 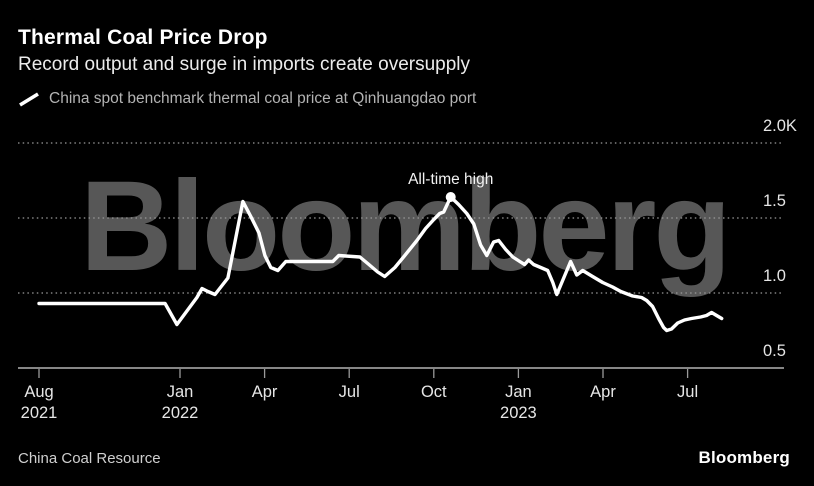 What do you see at coordinates (774, 276) in the screenshot?
I see `y-axis-label: 1.0` at bounding box center [774, 276].